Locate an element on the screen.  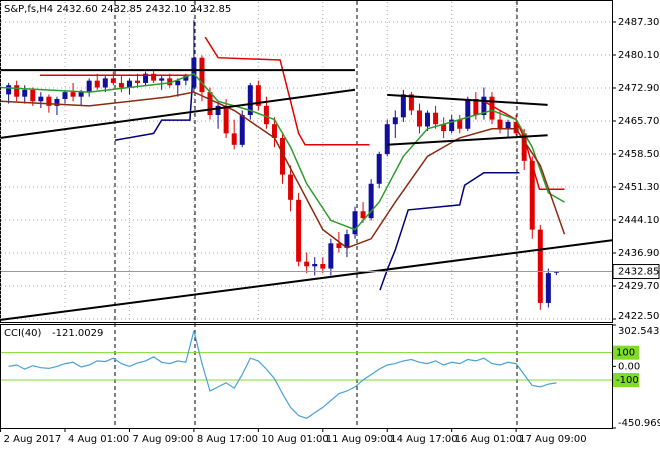
last-price-label: 2432.85 is located at coordinates (638, 272).